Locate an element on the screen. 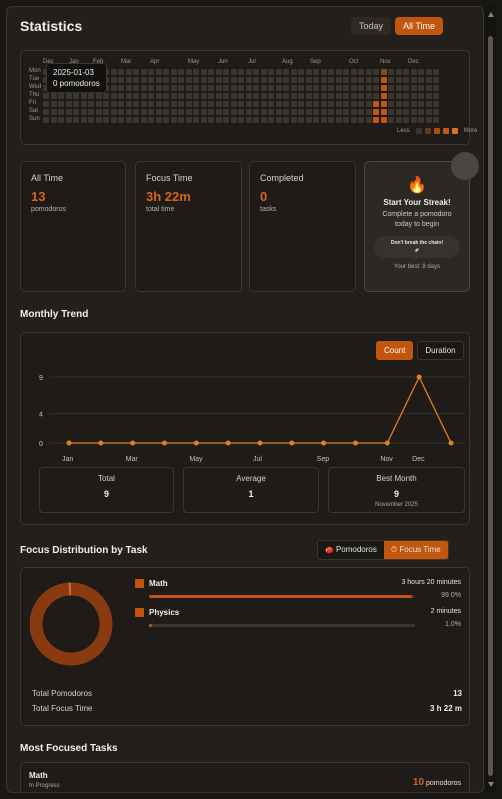 The height and width of the screenshot is (799, 502). top-task-item: Math In Progress 10 pomodoros is located at coordinates (245, 777).